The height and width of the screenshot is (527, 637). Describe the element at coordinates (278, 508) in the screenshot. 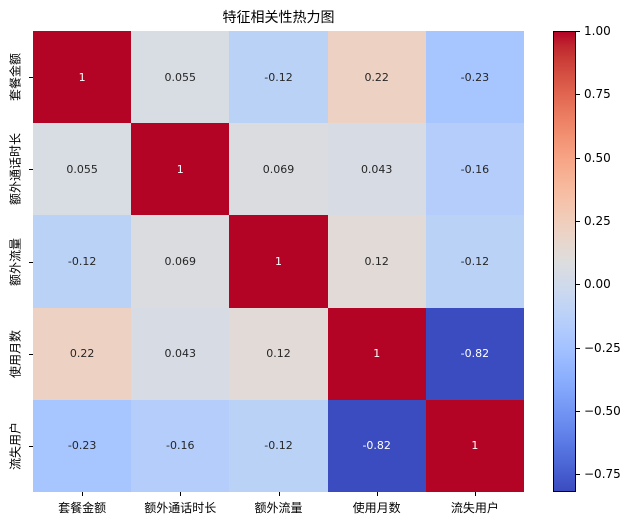

I see `x-tick-label: 额外流量` at that location.